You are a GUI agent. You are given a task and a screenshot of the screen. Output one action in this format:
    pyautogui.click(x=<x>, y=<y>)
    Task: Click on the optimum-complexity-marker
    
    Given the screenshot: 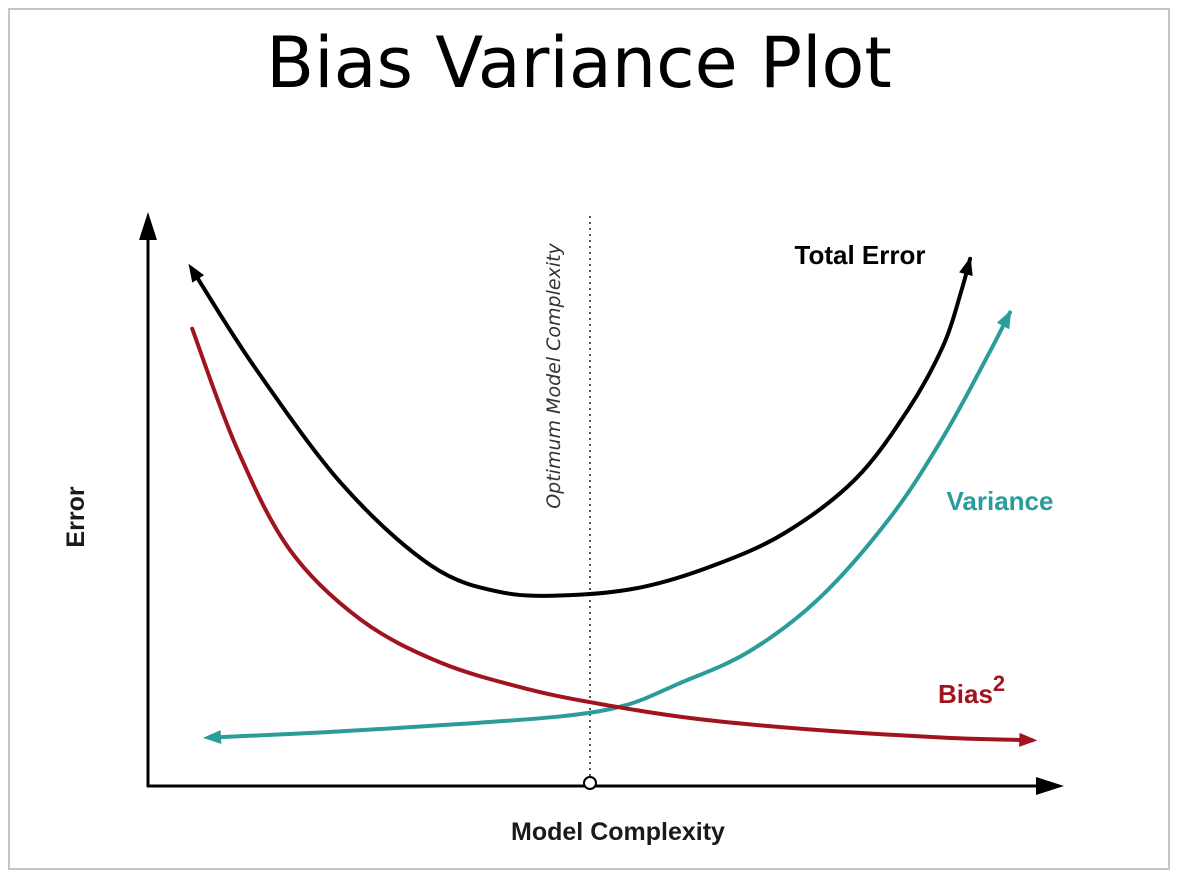 What is the action you would take?
    pyautogui.click(x=590, y=783)
    